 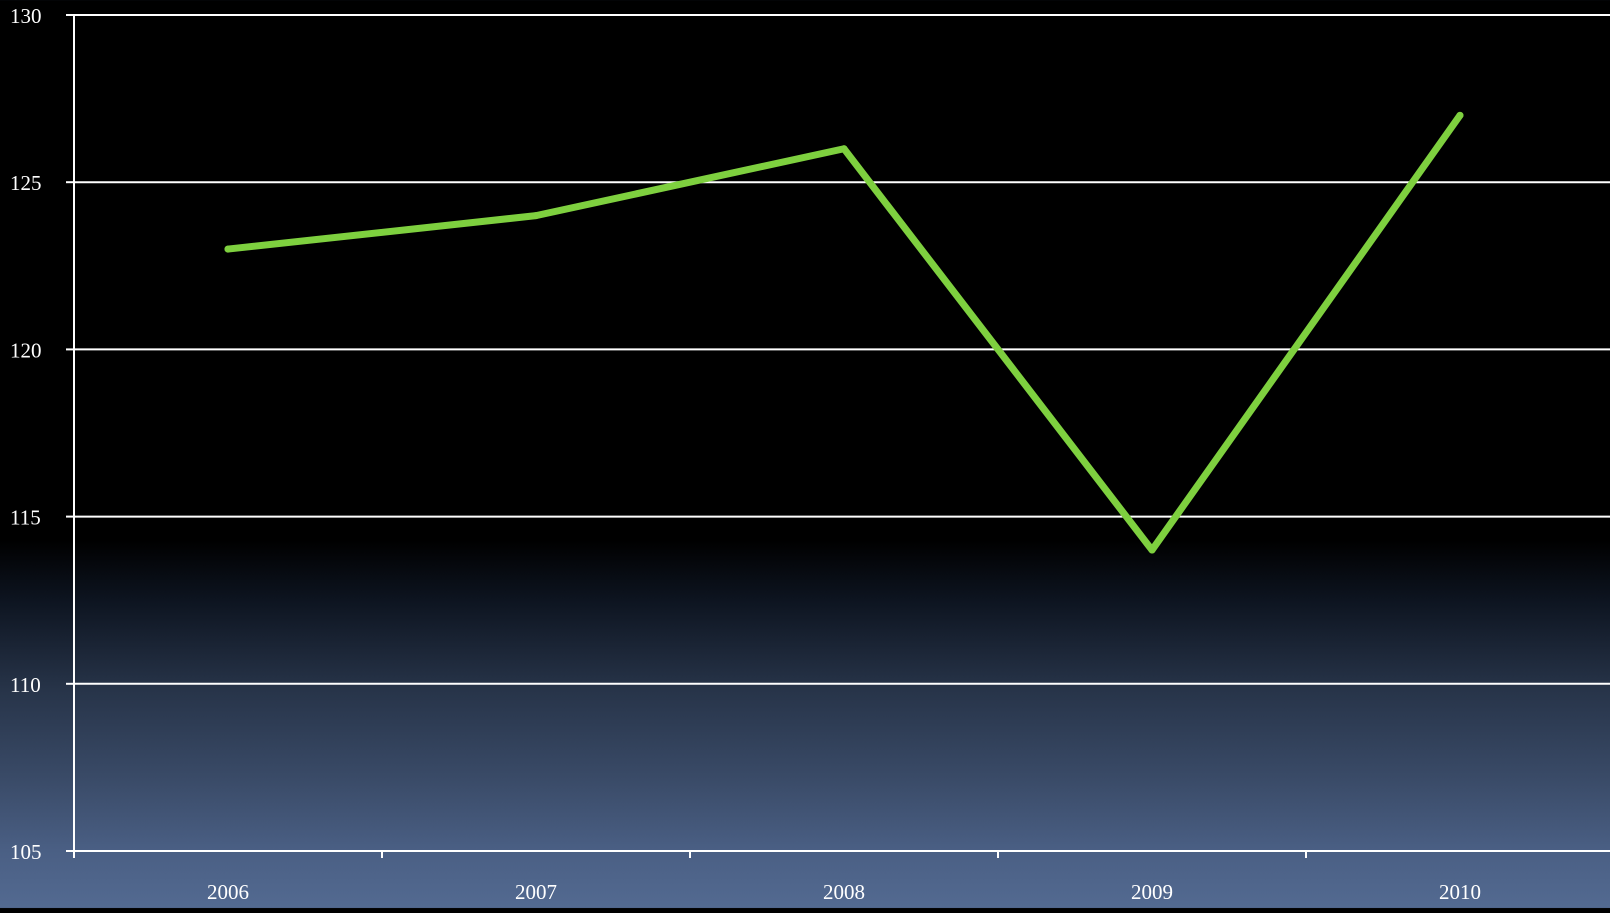 What do you see at coordinates (1460, 892) in the screenshot?
I see `x-tick-label-2010: 2010` at bounding box center [1460, 892].